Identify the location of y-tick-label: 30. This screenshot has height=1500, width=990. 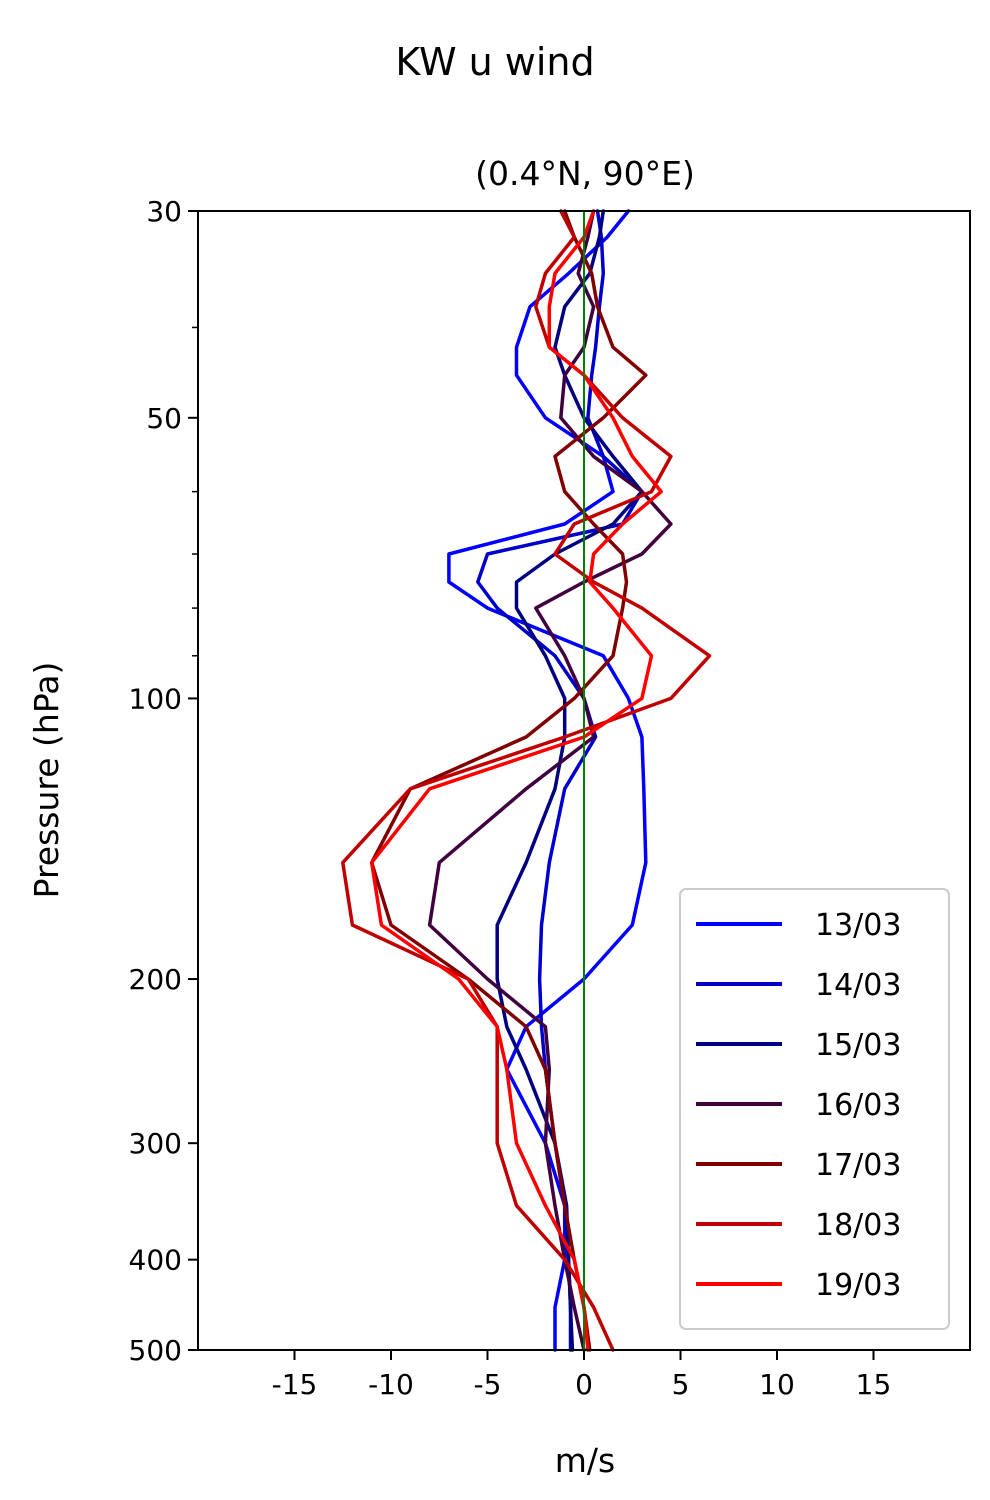
(164, 211).